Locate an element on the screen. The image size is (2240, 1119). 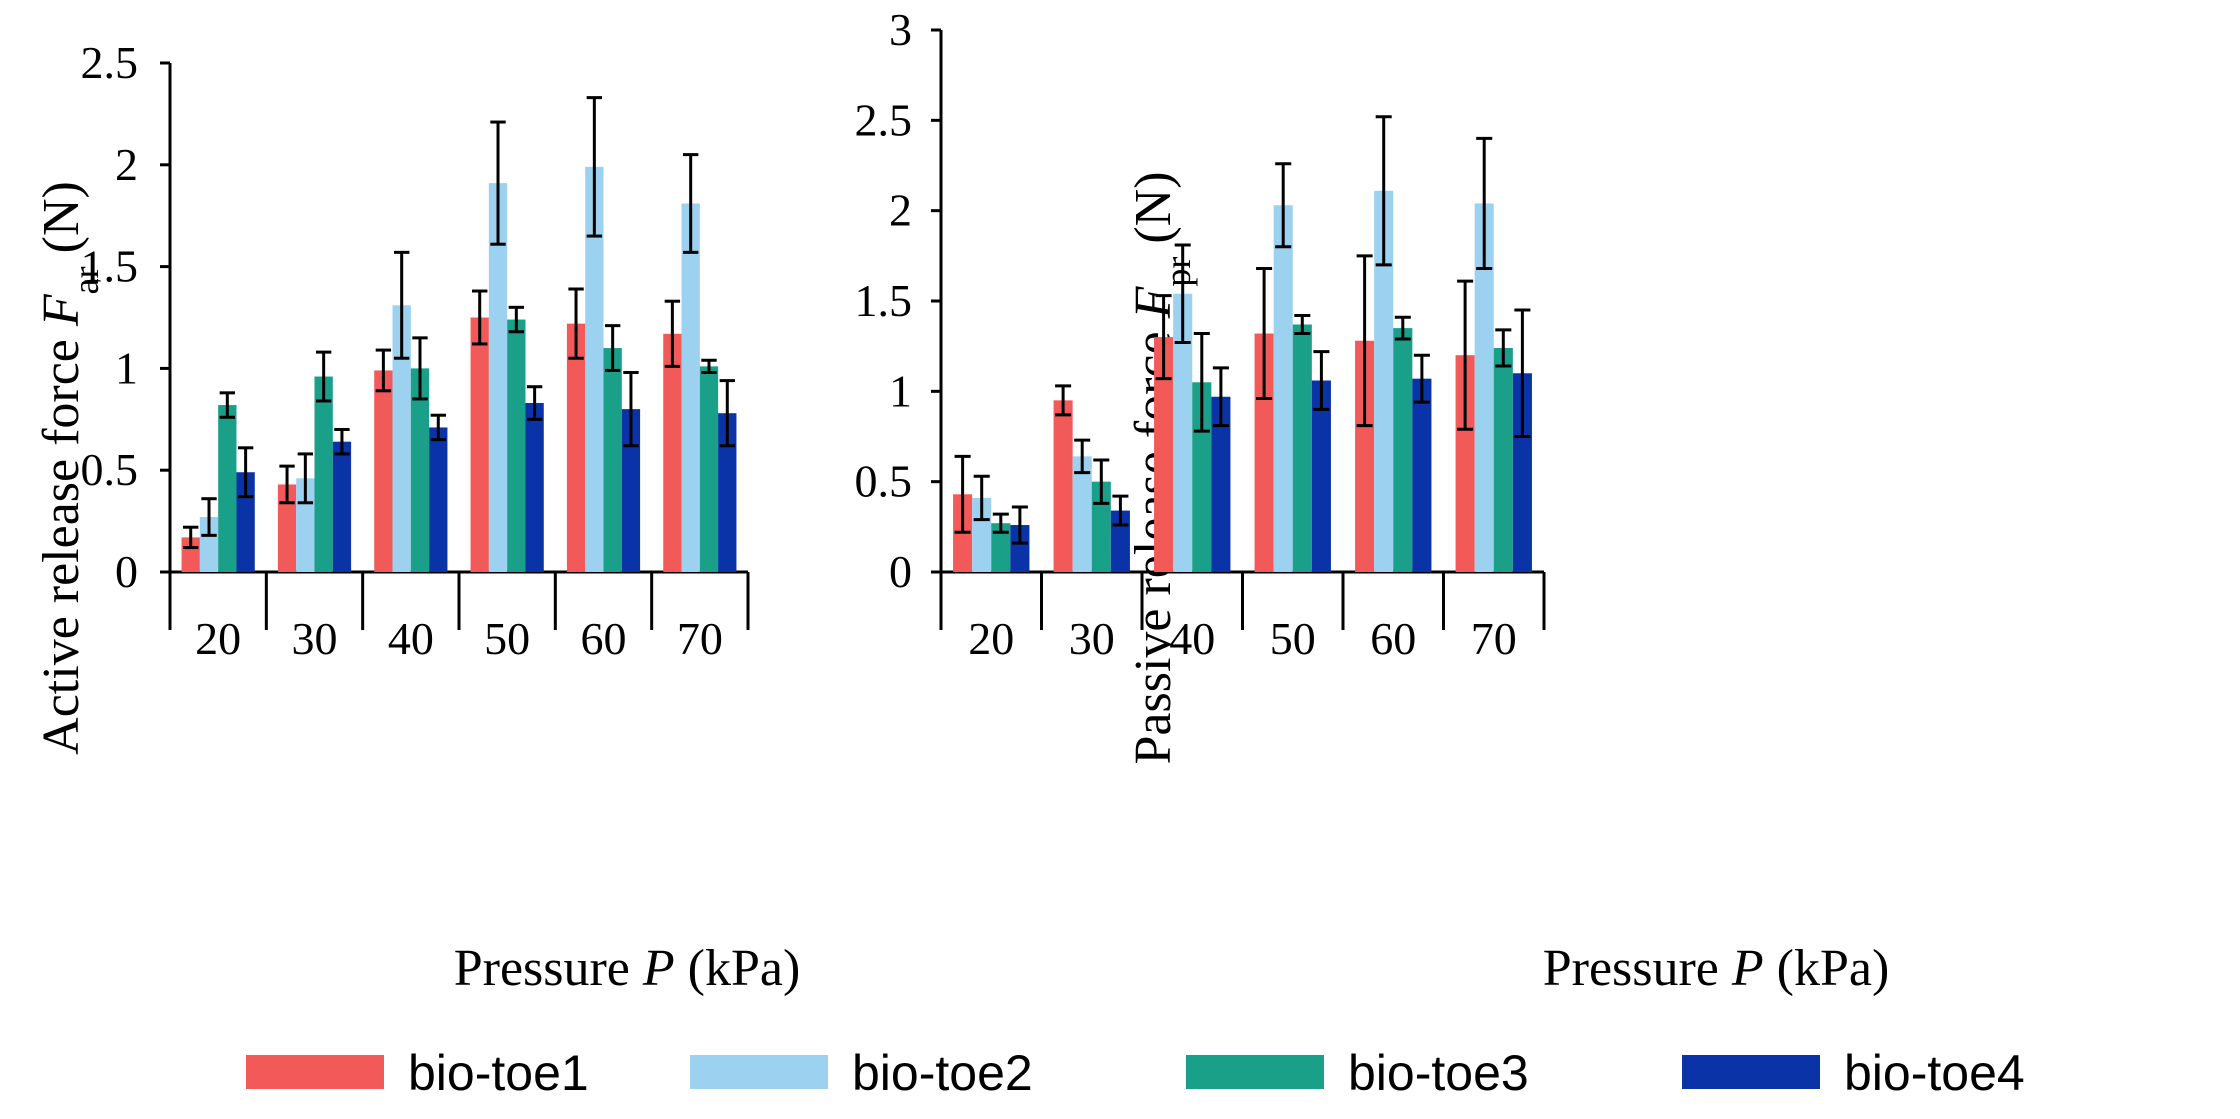
legend-label-bio-toe2: bio-toe2 is located at coordinates (942, 1073).